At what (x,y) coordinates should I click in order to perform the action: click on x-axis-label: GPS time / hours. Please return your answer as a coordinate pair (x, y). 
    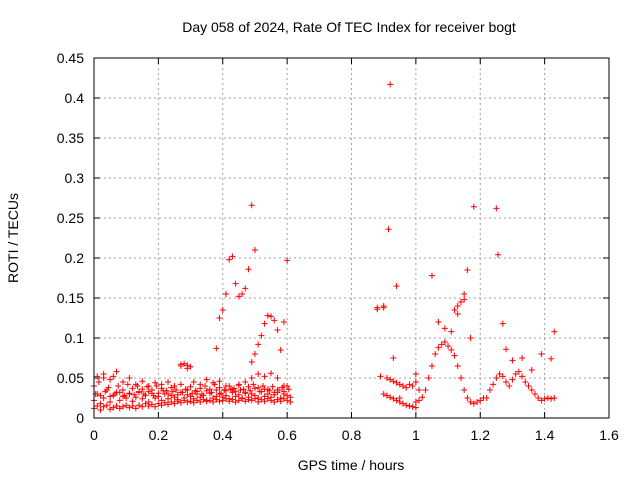
    Looking at the image, I should click on (351, 465).